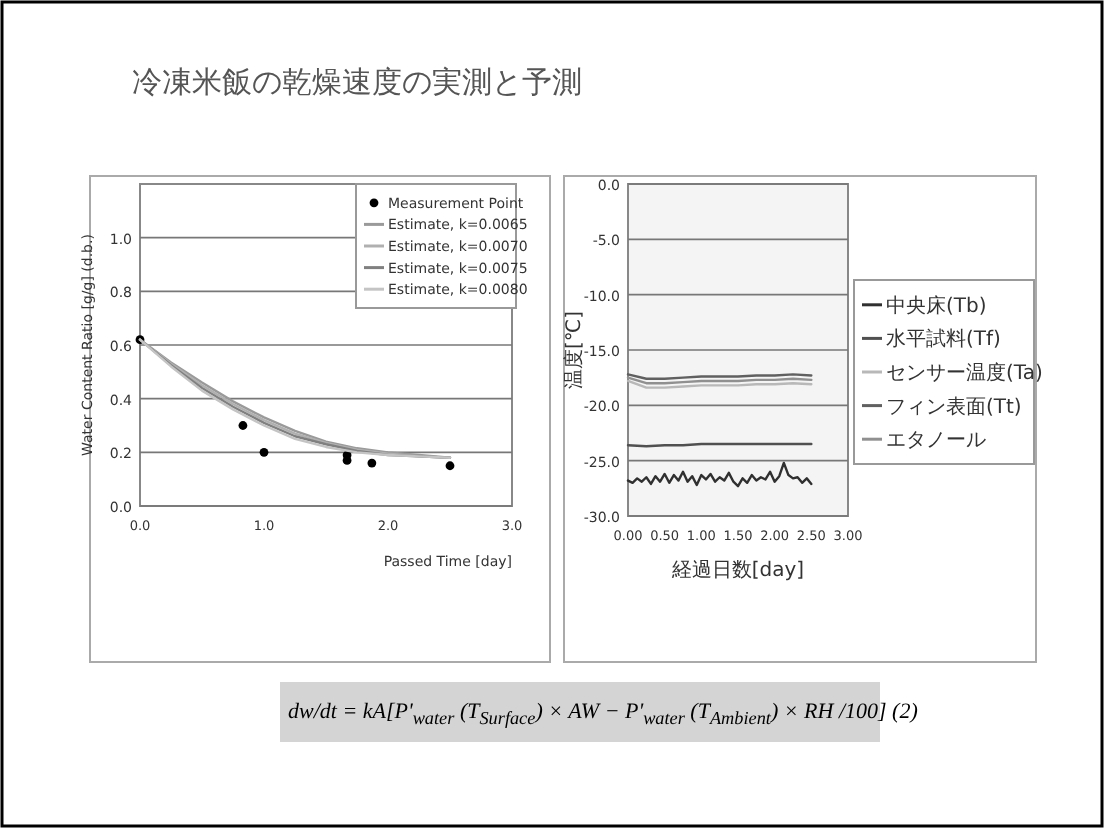  Describe the element at coordinates (964, 373) in the screenshot. I see `legend-label: センサー温度(Ta)` at that location.